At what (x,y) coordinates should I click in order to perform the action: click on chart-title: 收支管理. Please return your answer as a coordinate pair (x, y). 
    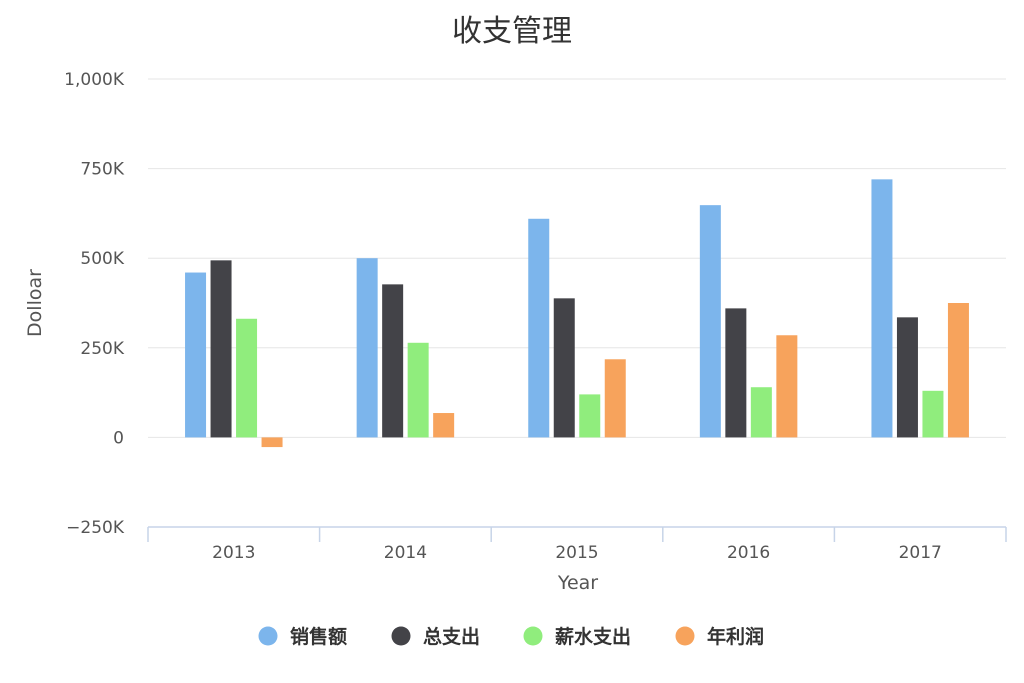
    Looking at the image, I should click on (512, 31).